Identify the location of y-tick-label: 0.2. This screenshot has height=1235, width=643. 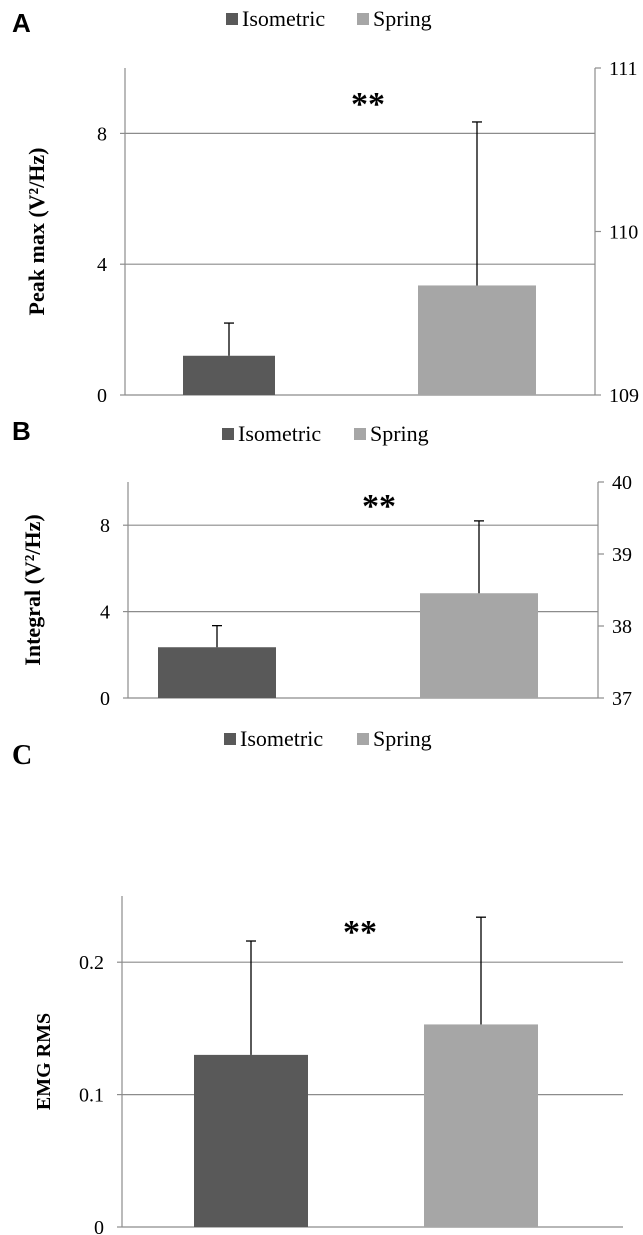
(91, 963).